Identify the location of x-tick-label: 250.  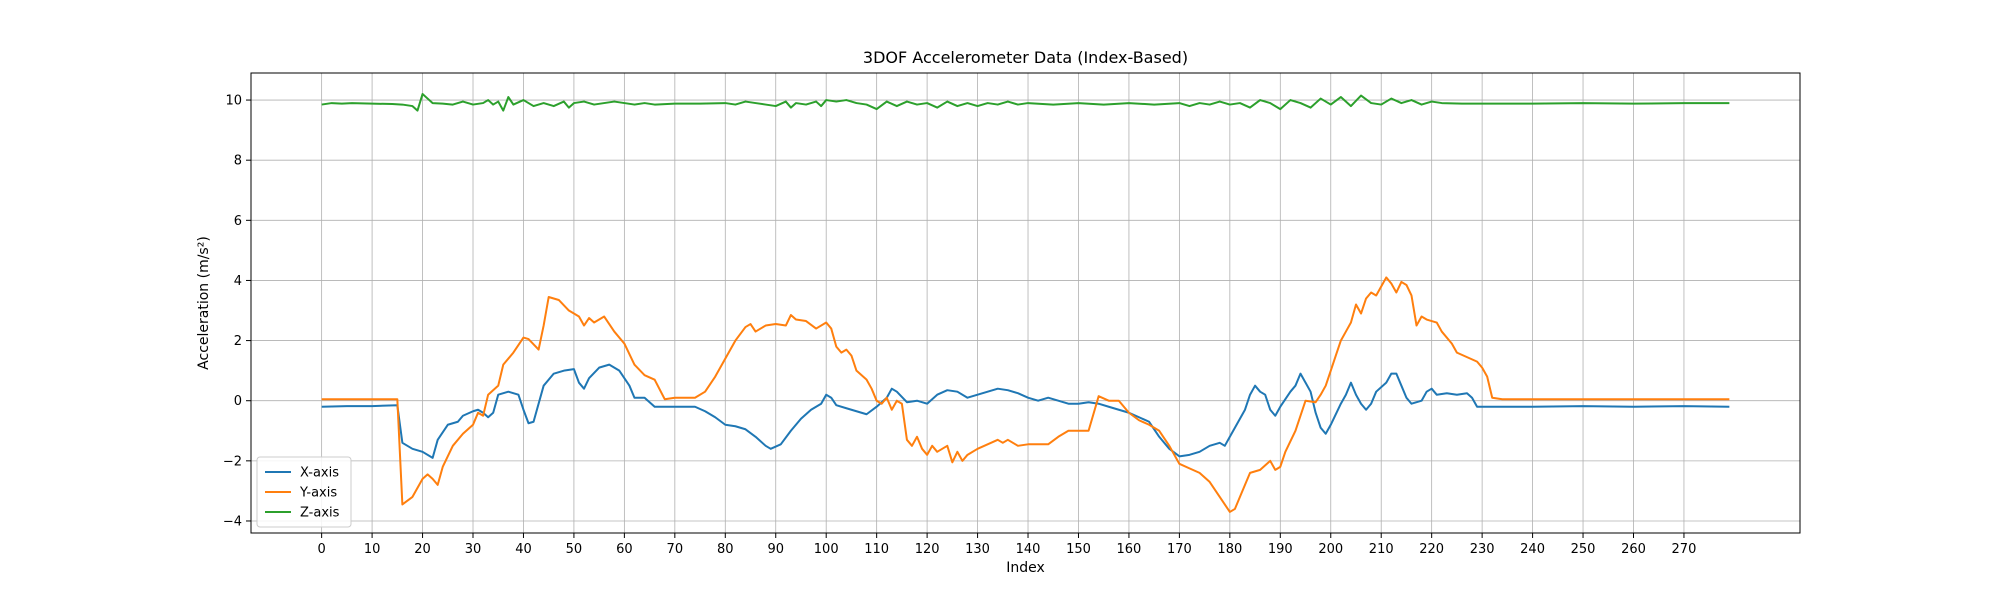
(1583, 549).